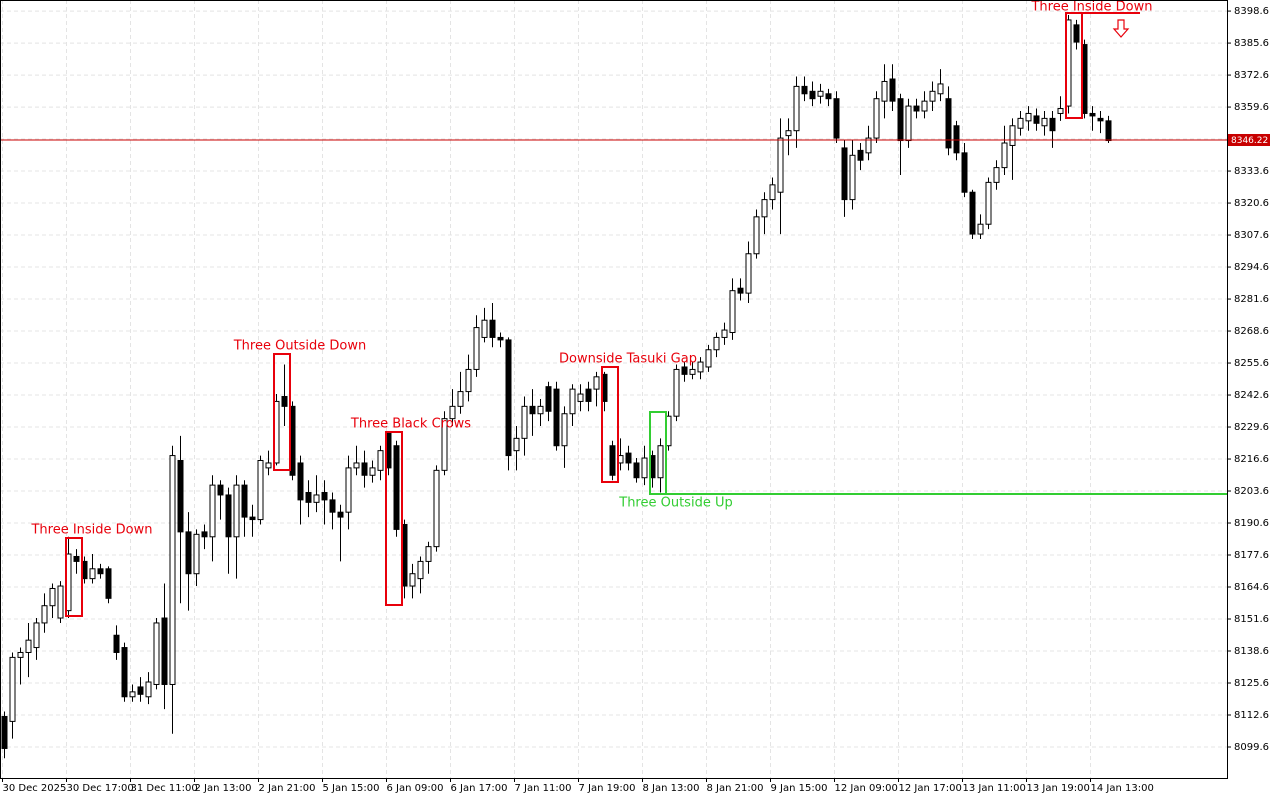 The height and width of the screenshot is (800, 1280). What do you see at coordinates (1122, 788) in the screenshot?
I see `x-tick-label: 14 Jan 13:00` at bounding box center [1122, 788].